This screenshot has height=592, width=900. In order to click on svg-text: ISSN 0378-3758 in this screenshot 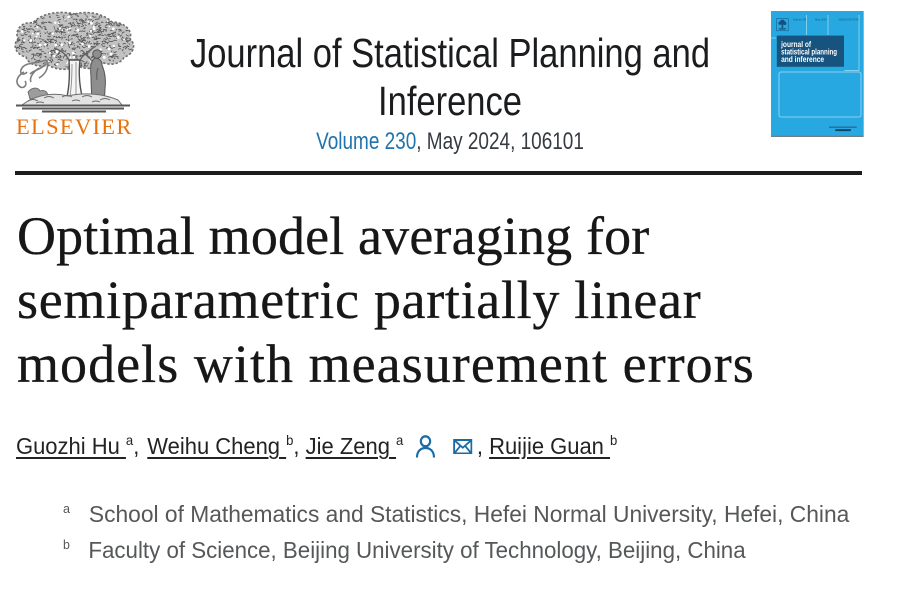, I will do `click(849, 20)`.